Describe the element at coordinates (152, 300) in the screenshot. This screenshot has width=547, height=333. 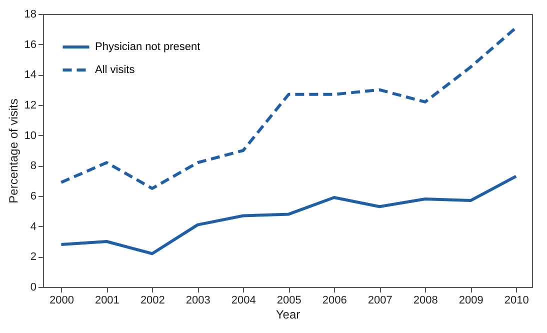
I see `x-tick-label: 2002` at that location.